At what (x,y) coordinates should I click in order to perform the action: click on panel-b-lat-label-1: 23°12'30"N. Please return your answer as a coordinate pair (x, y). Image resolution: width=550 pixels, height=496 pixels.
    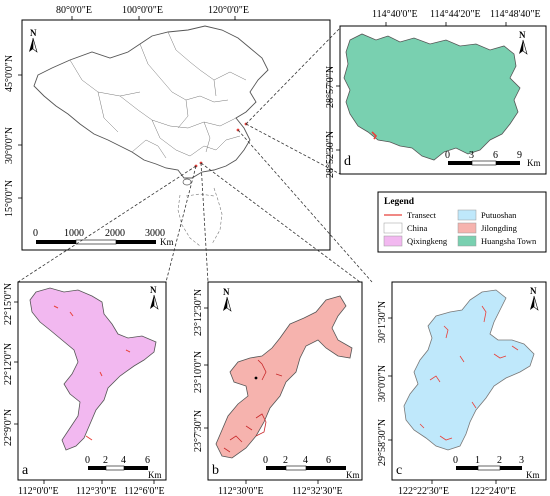
    Looking at the image, I should click on (198, 312).